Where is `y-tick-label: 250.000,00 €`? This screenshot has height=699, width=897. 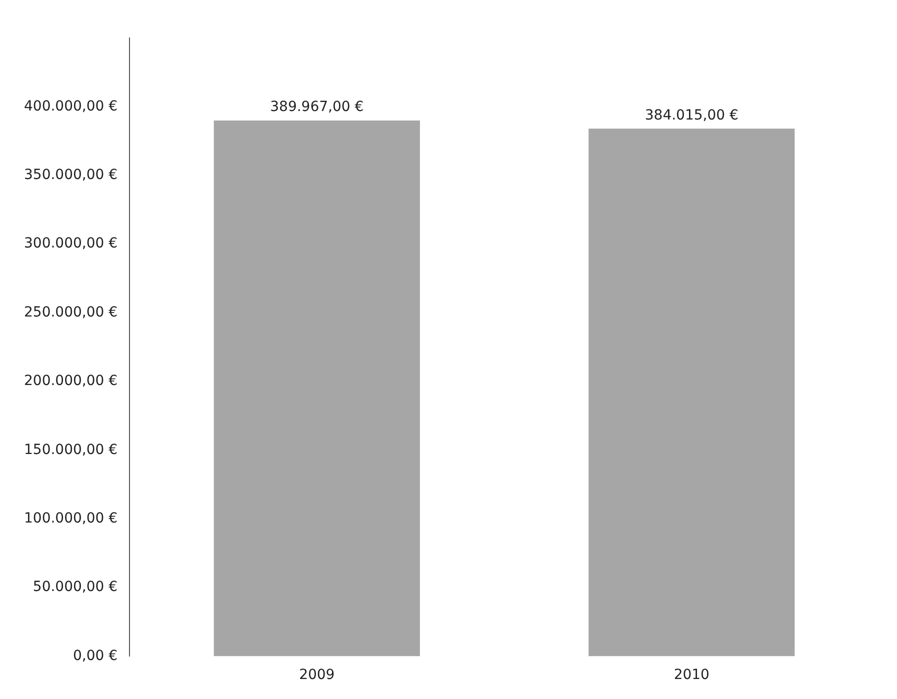 y-tick-label: 250.000,00 € is located at coordinates (71, 312).